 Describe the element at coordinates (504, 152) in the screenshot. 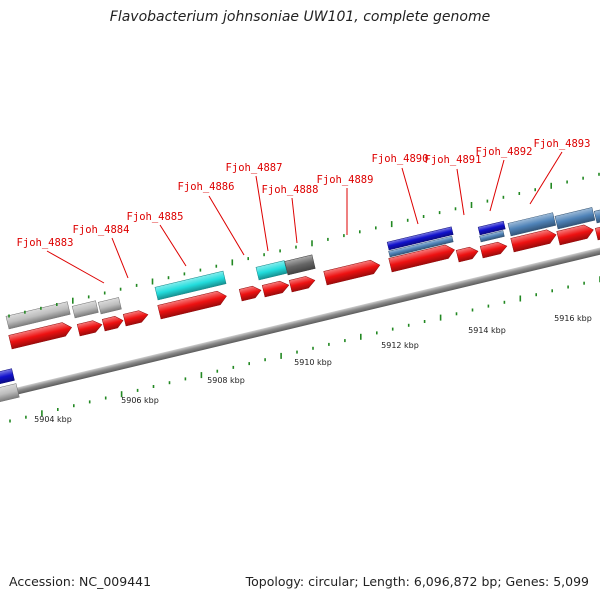

I see `gene-label: Fjoh_4892` at that location.